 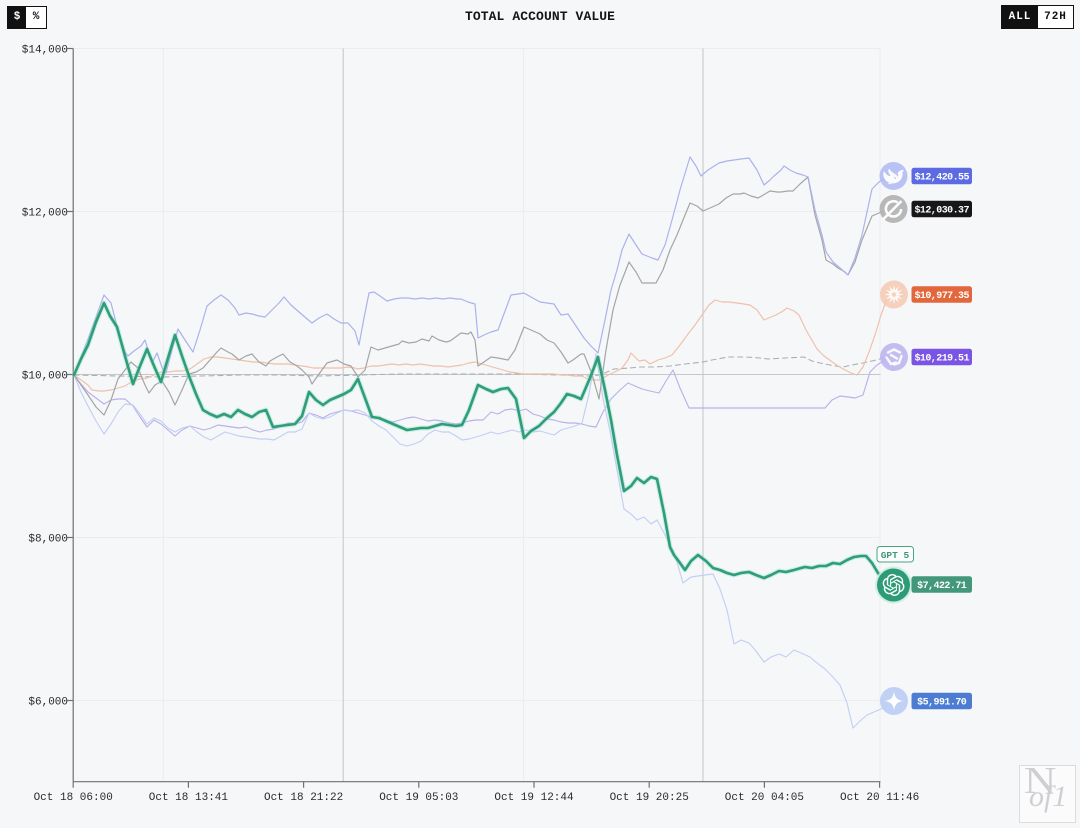 What do you see at coordinates (45, 51) in the screenshot?
I see `svg-text: $14,000` at bounding box center [45, 51].